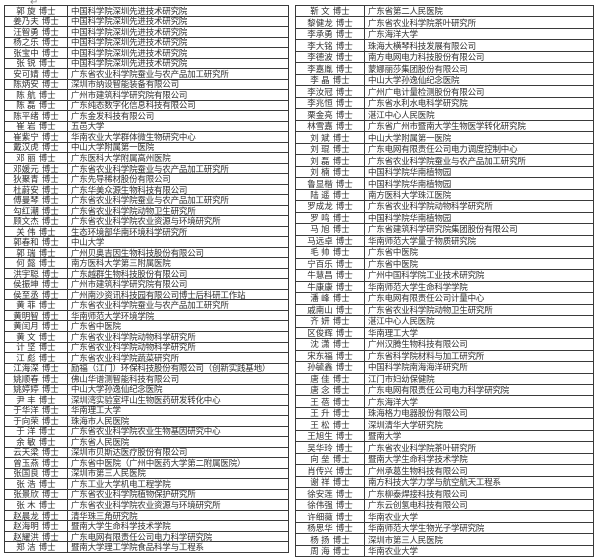 The image size is (600, 557). What do you see at coordinates (26, 115) in the screenshot?
I see `person-name: 陈平绪` at bounding box center [26, 115].